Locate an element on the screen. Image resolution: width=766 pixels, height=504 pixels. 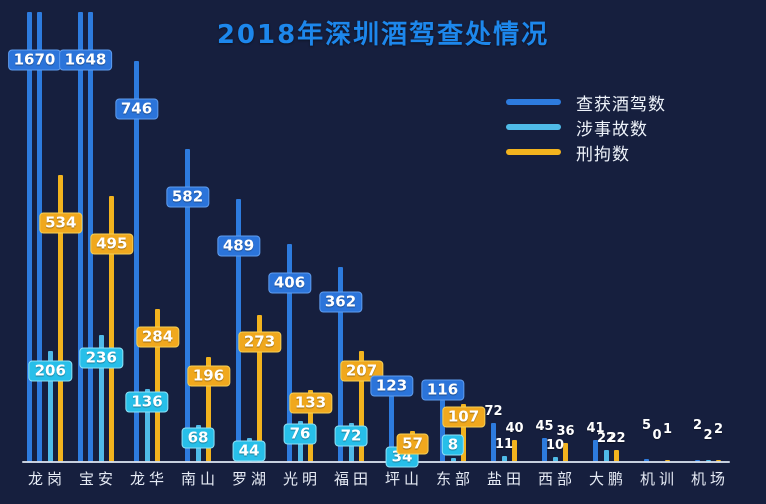
bar-s1-c1 is located at coordinates (101, 398).